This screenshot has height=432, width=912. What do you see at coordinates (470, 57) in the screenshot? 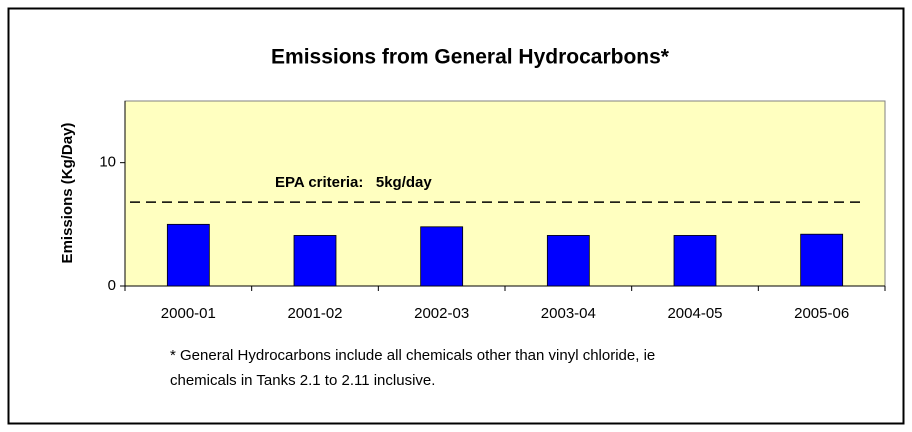
I see `chart-title: Emissions from General Hydrocarbons*` at bounding box center [470, 57].